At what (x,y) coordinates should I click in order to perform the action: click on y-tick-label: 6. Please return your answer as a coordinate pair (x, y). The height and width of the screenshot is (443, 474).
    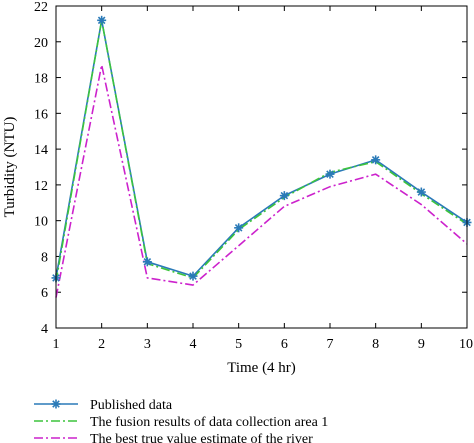
    Looking at the image, I should click on (44, 293).